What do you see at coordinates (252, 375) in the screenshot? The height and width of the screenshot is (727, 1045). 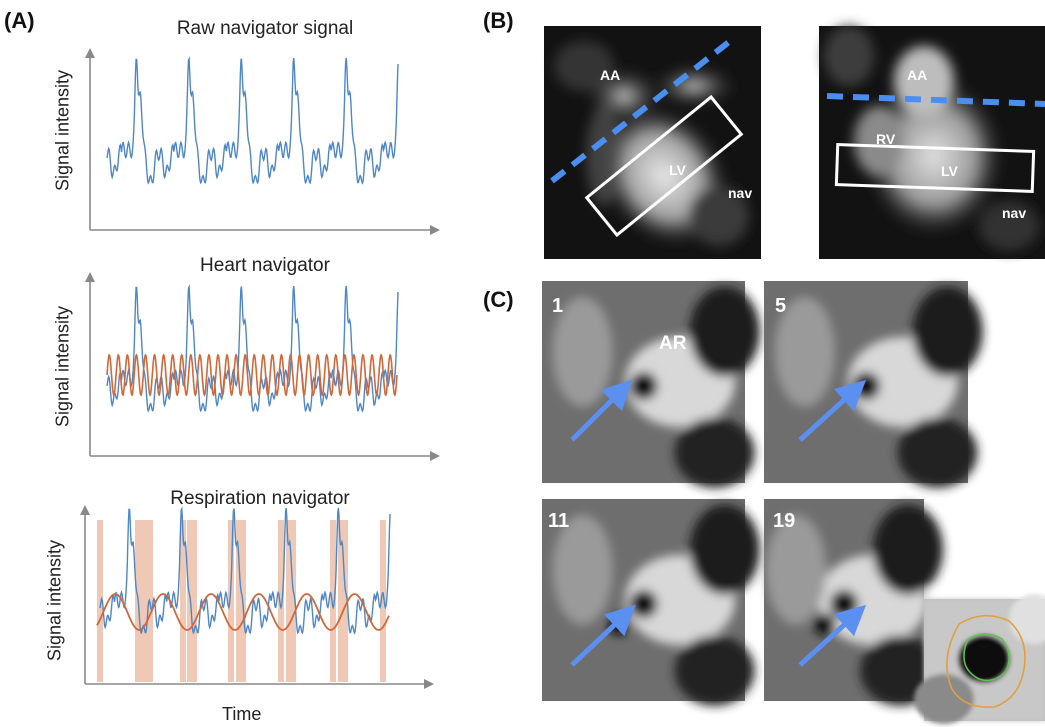 I see `plot2-heart-sinusoid` at bounding box center [252, 375].